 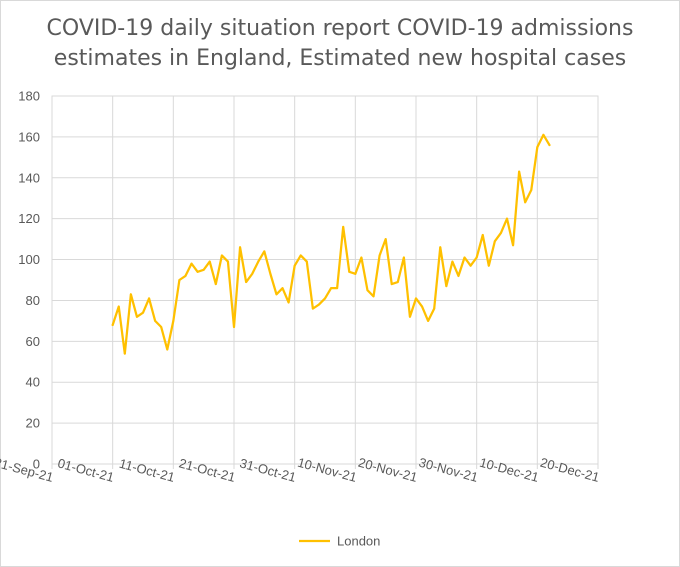 I want to click on legend: London, so click(x=339, y=541).